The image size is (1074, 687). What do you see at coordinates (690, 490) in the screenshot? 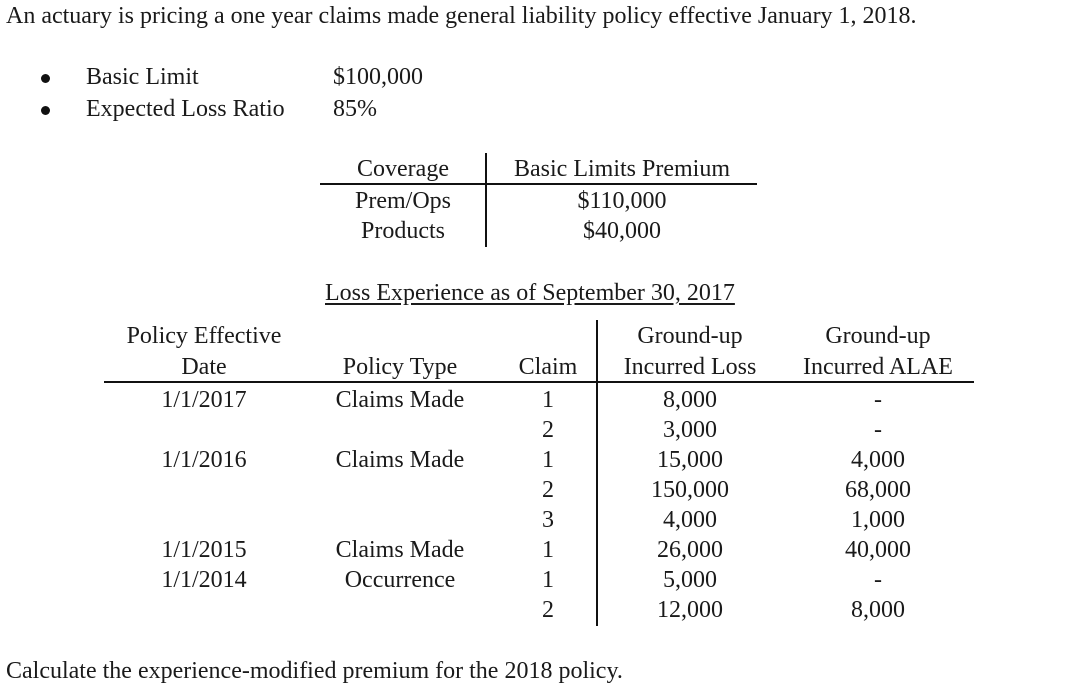
I see `loss-row-incurred-loss: 150,000` at bounding box center [690, 490].